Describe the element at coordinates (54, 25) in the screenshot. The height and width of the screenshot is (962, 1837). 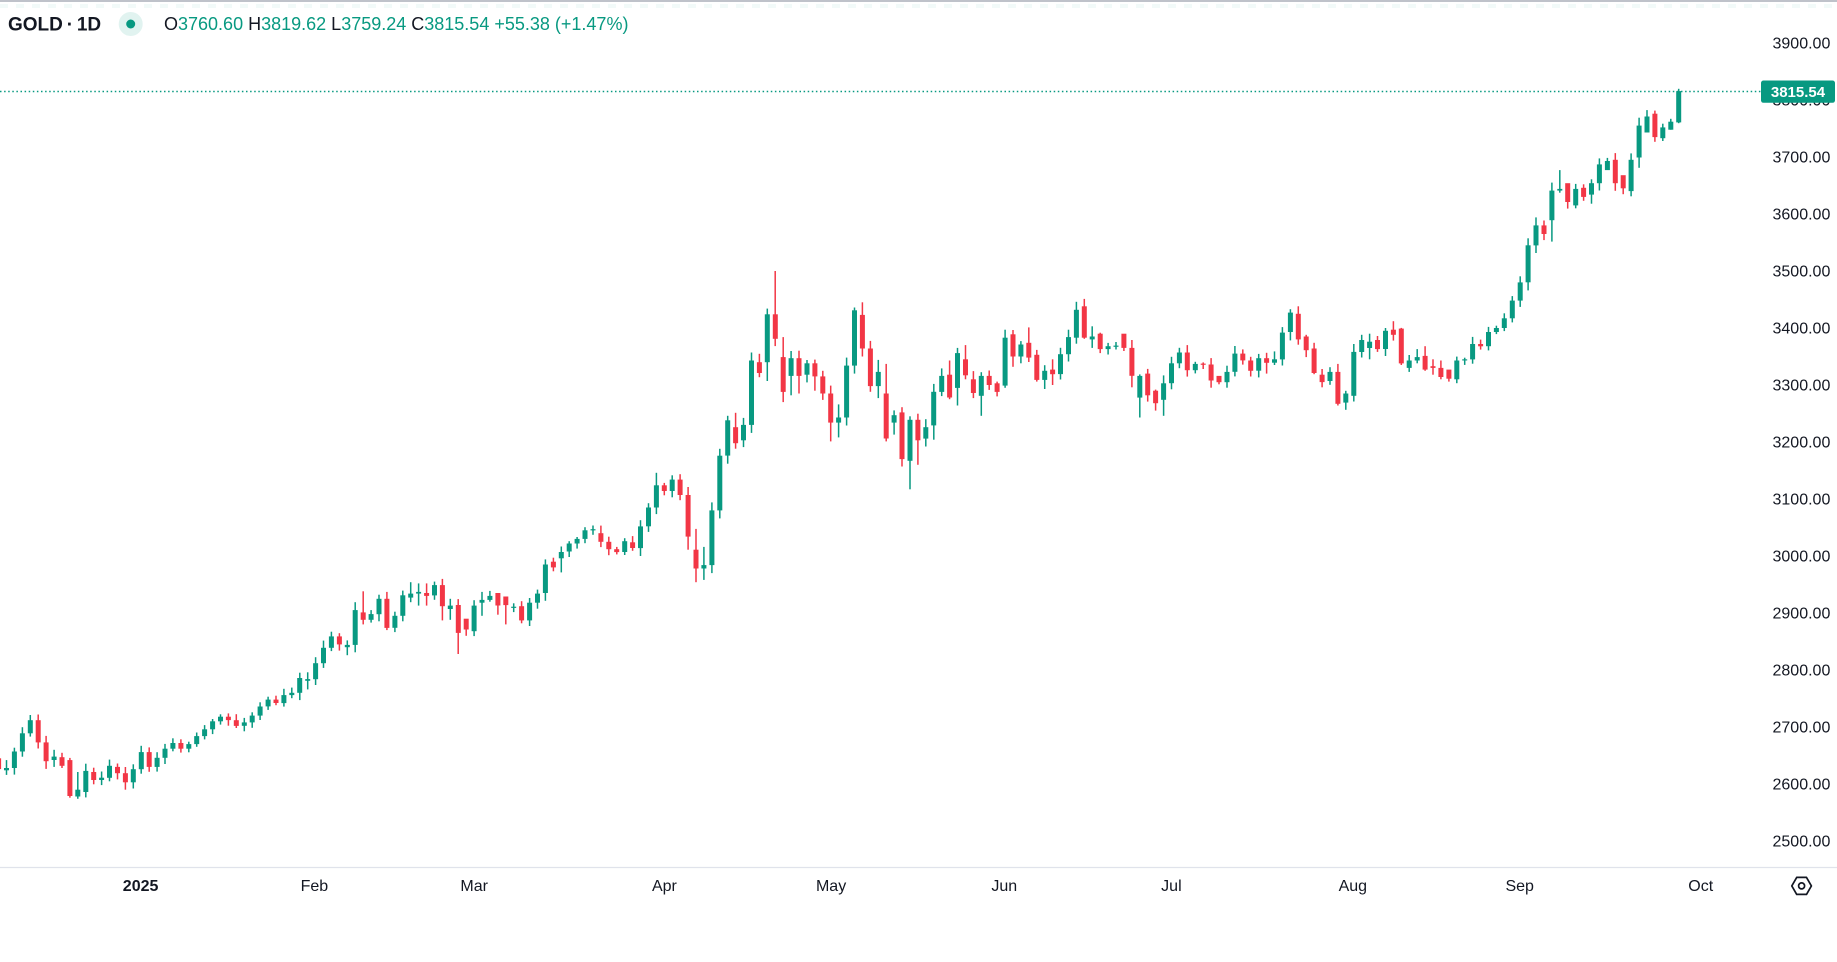
I see `svg-text: GOLD · 1D` at that location.